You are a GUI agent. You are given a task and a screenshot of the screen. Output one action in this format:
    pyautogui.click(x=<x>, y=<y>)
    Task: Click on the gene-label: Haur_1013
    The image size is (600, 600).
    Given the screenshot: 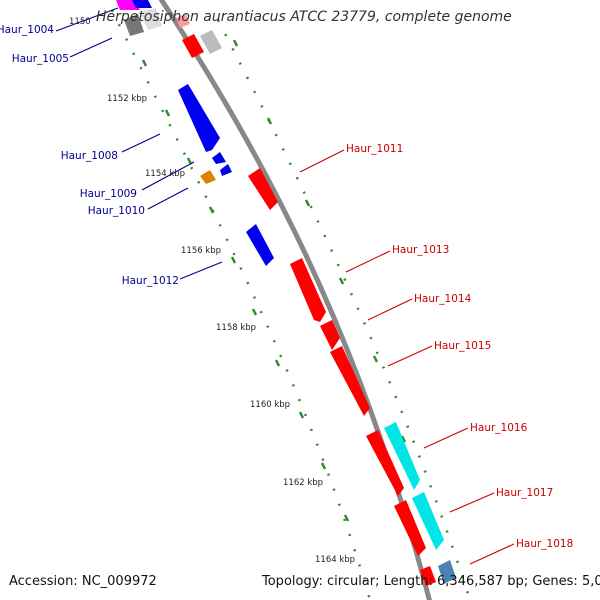 What is the action you would take?
    pyautogui.click(x=420, y=250)
    